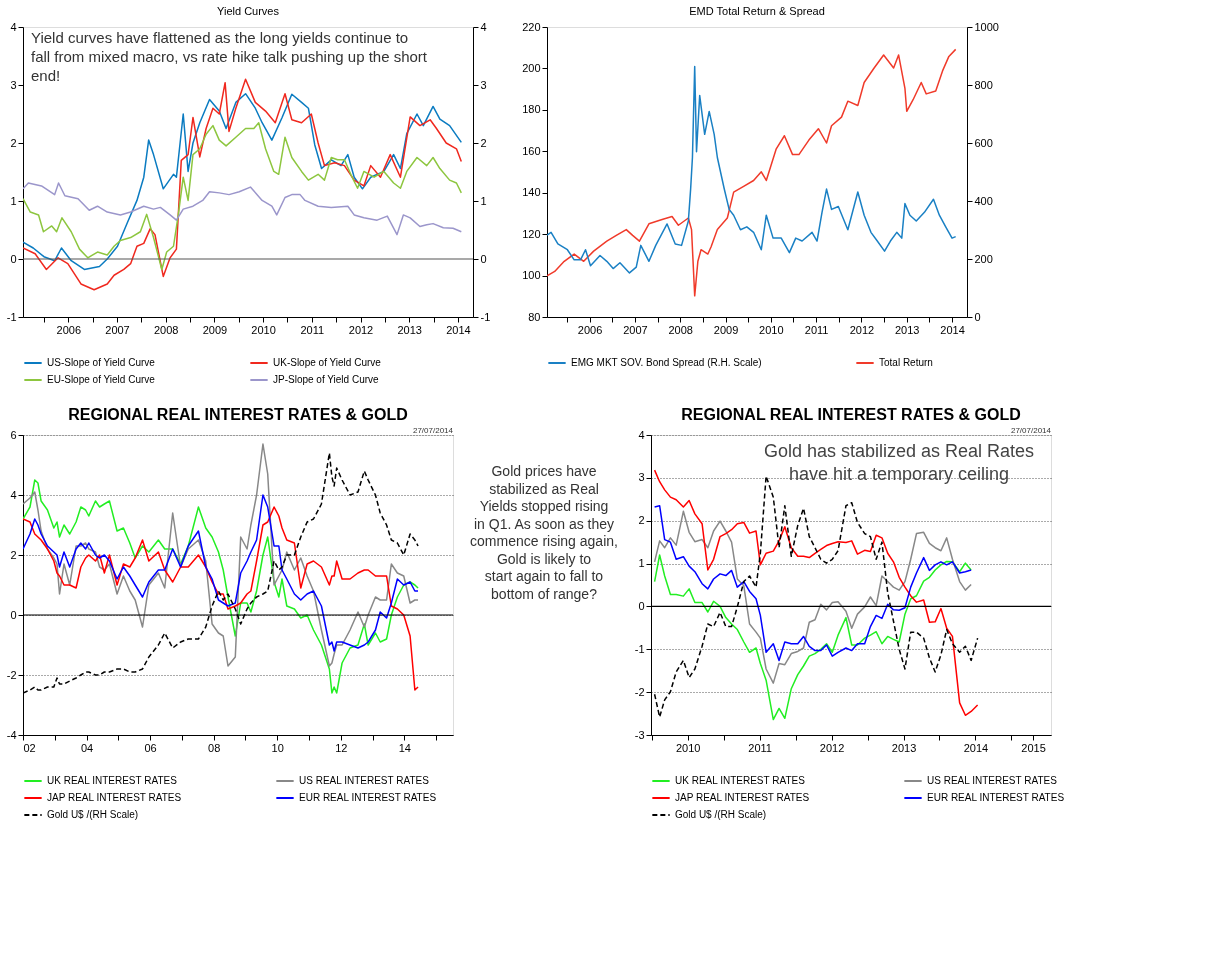  What do you see at coordinates (341, 747) in the screenshot?
I see `x-tick-label: 12` at bounding box center [341, 747].